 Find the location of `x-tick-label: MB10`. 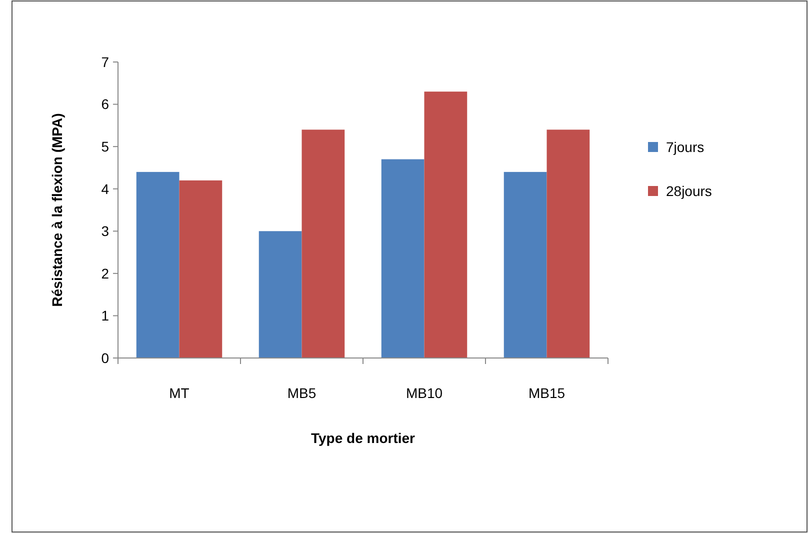

x-tick-label: MB10 is located at coordinates (424, 393).